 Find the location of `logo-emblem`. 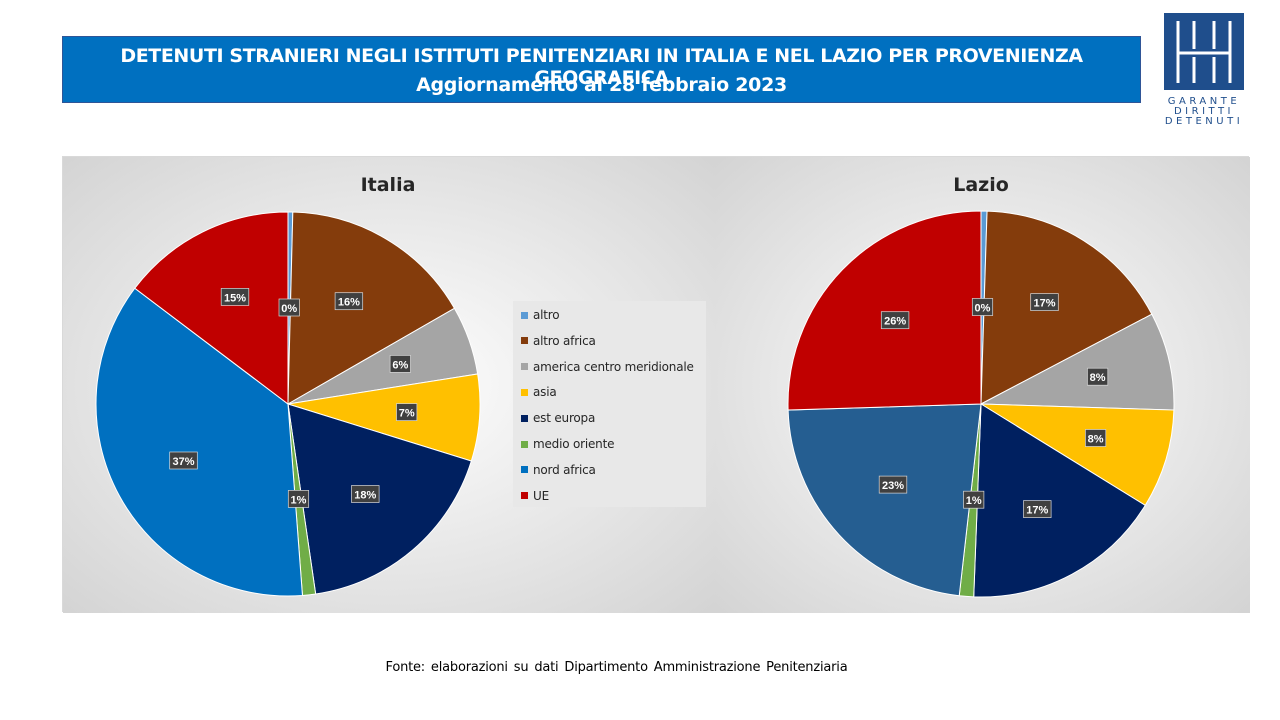

logo-emblem is located at coordinates (1204, 51).